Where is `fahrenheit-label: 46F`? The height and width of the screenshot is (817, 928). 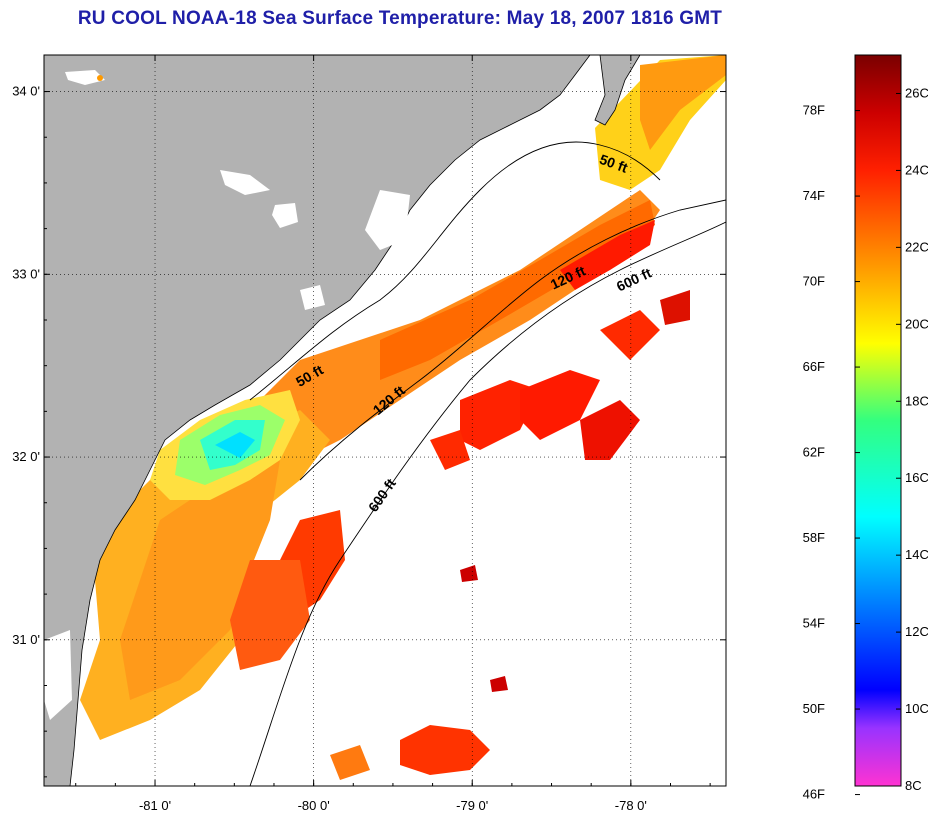 fahrenheit-label: 46F is located at coordinates (814, 794).